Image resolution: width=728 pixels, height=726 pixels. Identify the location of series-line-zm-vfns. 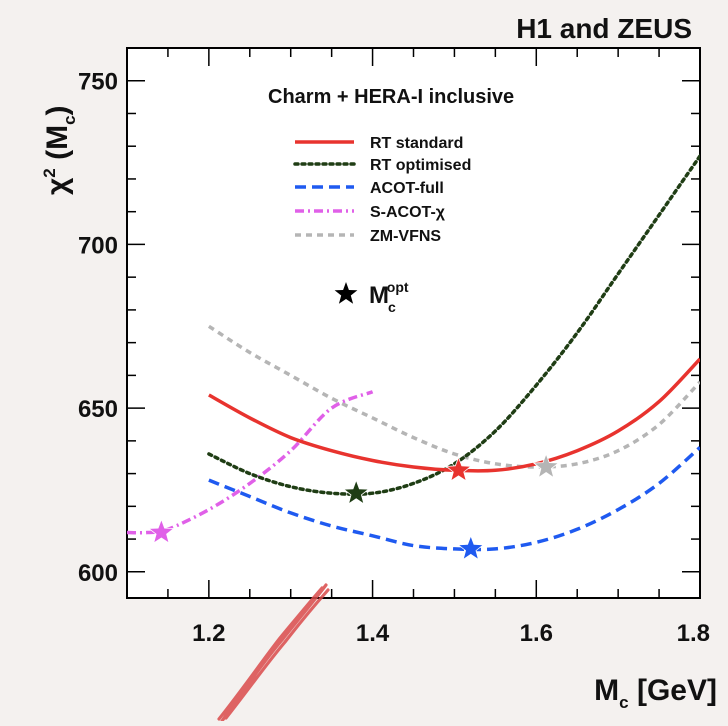
(453, 396).